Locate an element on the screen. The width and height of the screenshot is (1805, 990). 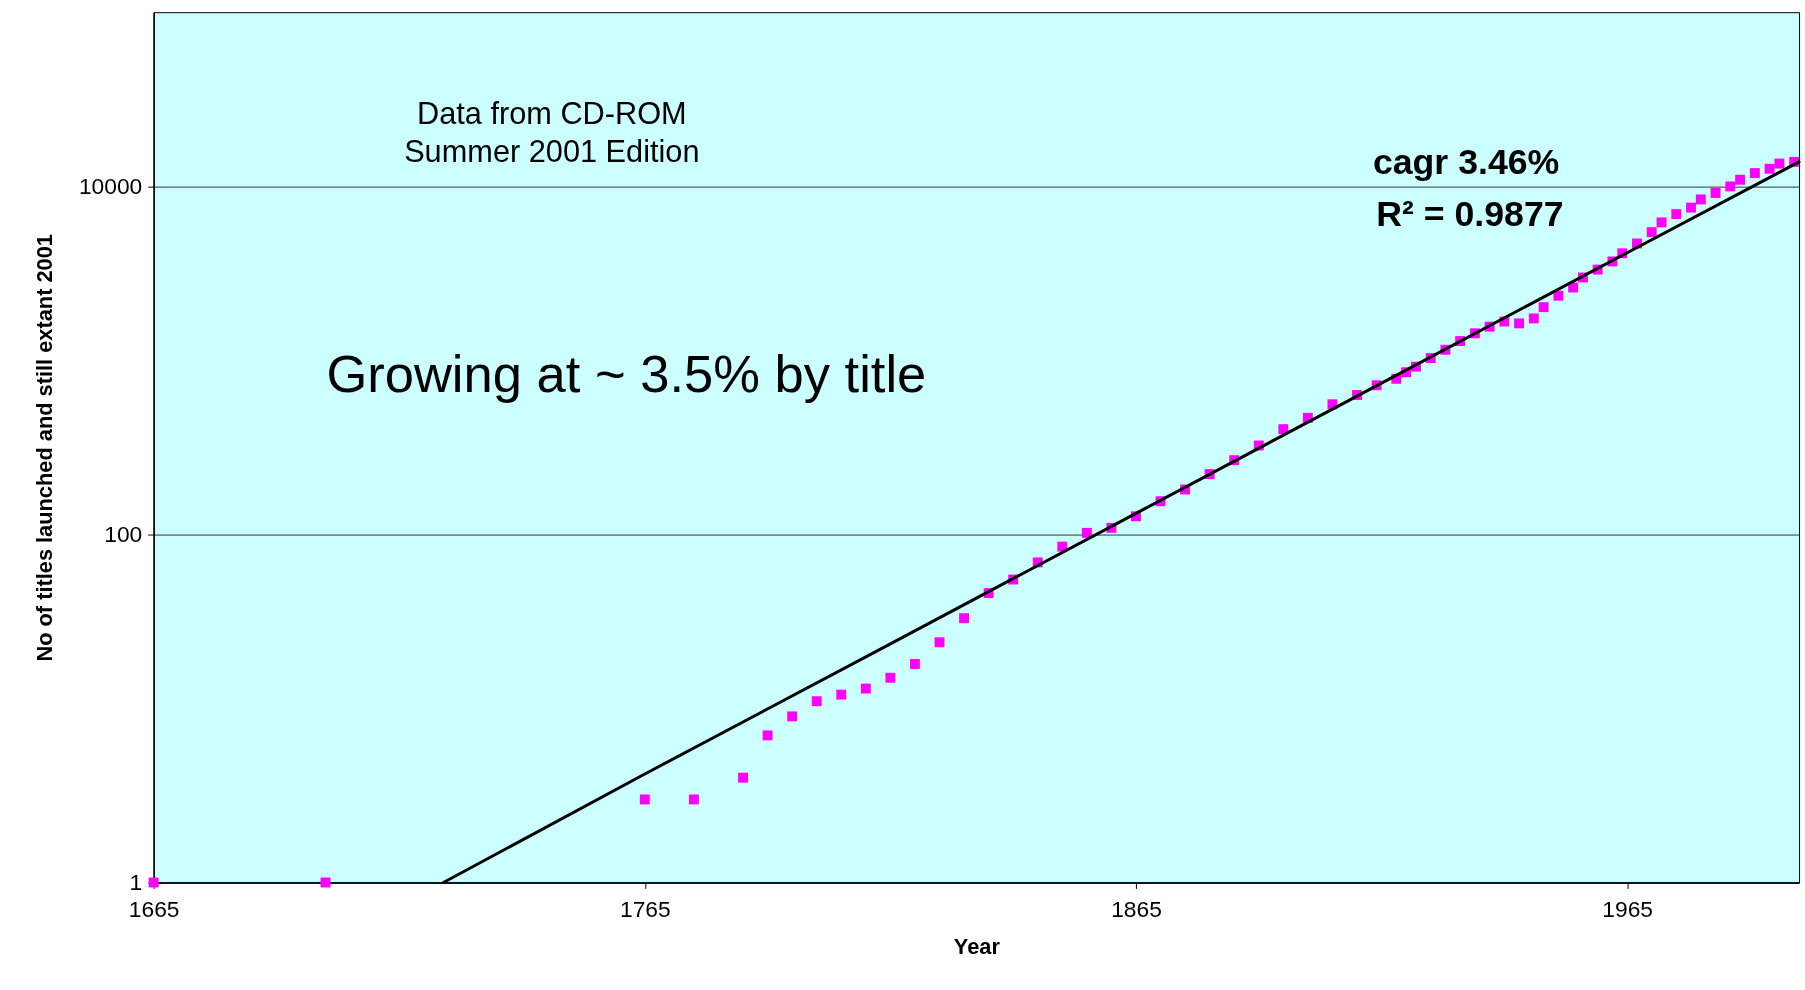
y-tick-label: 1 is located at coordinates (136, 881).